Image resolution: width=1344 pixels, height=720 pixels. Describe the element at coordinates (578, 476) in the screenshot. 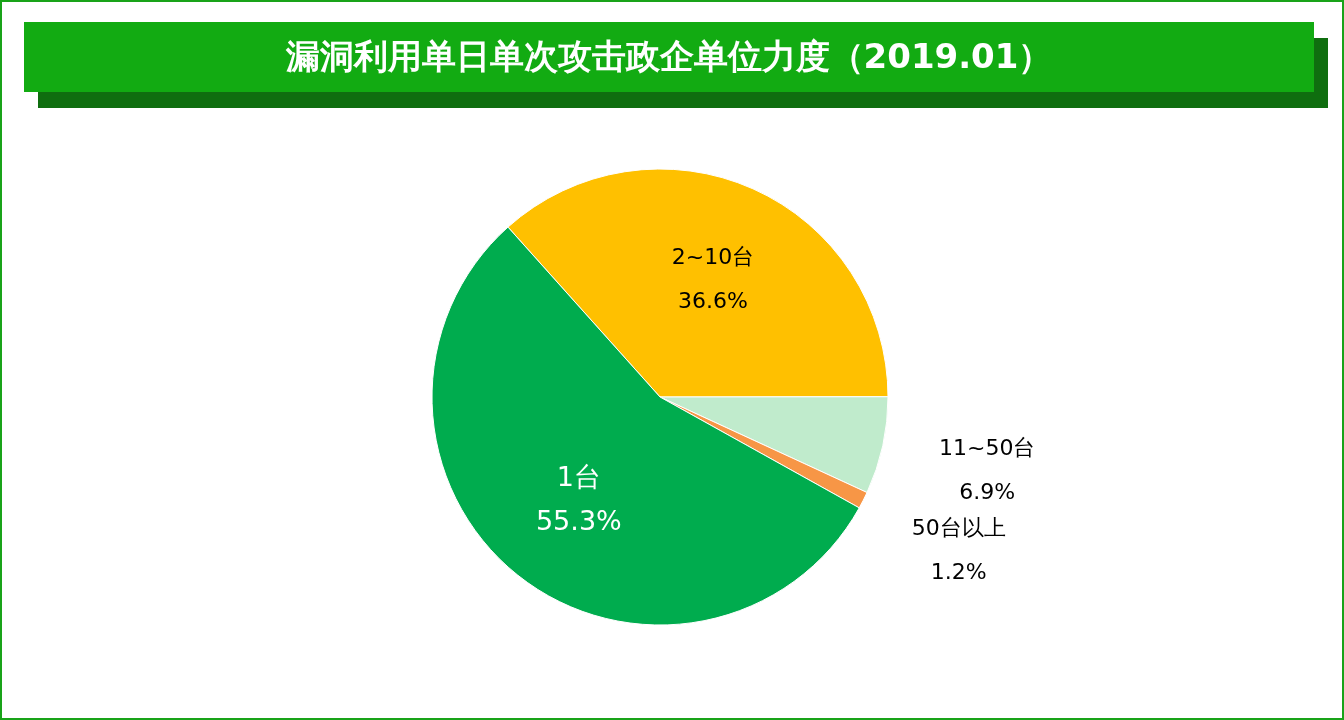

I see `slice-label: 1台` at that location.